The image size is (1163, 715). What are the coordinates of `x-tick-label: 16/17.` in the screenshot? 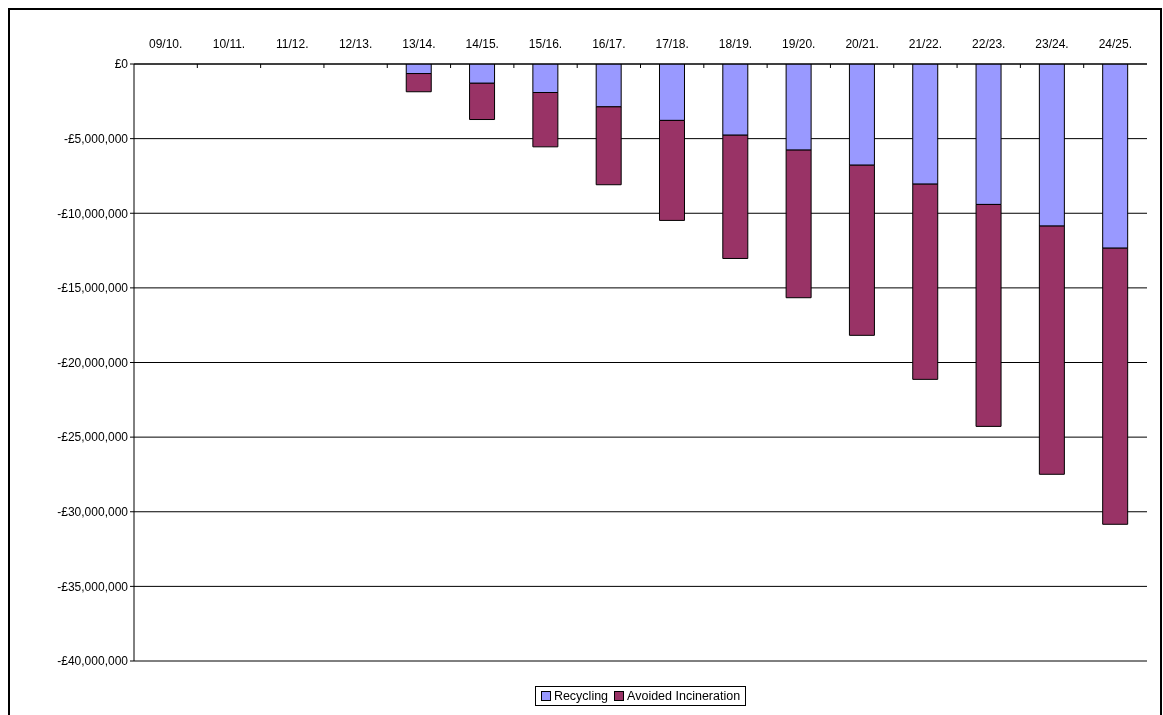 It's located at (609, 44).